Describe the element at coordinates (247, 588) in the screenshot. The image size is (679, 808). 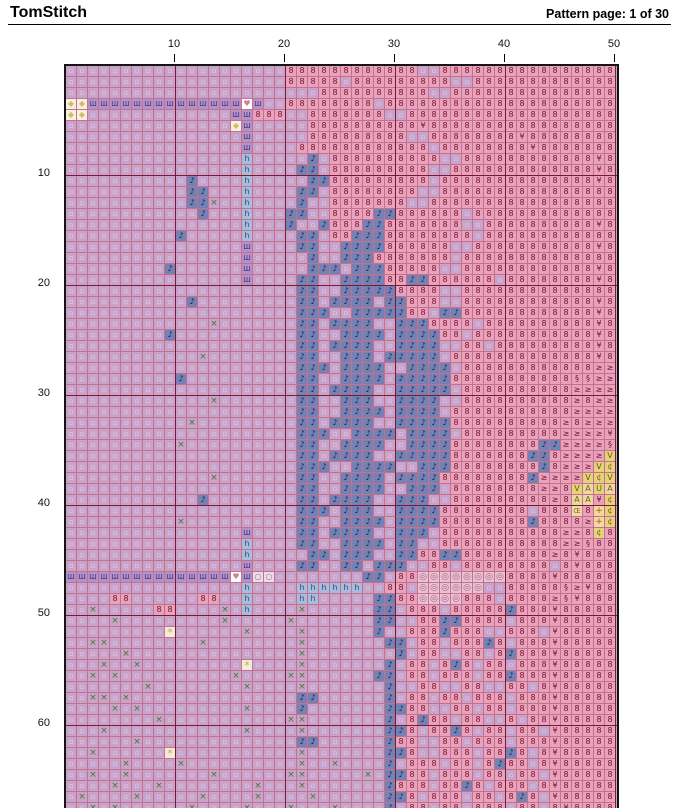
I see `stitch-cell: h` at that location.